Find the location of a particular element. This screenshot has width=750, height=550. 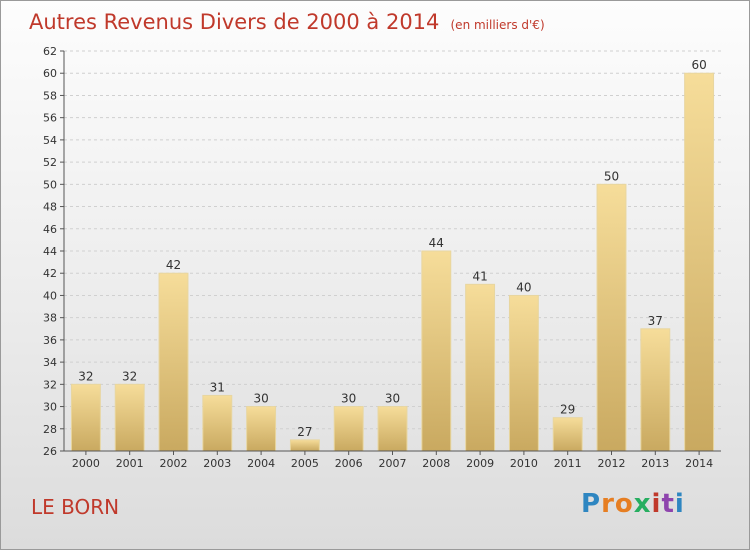

x-tick-label-2014: 2014 is located at coordinates (699, 463).